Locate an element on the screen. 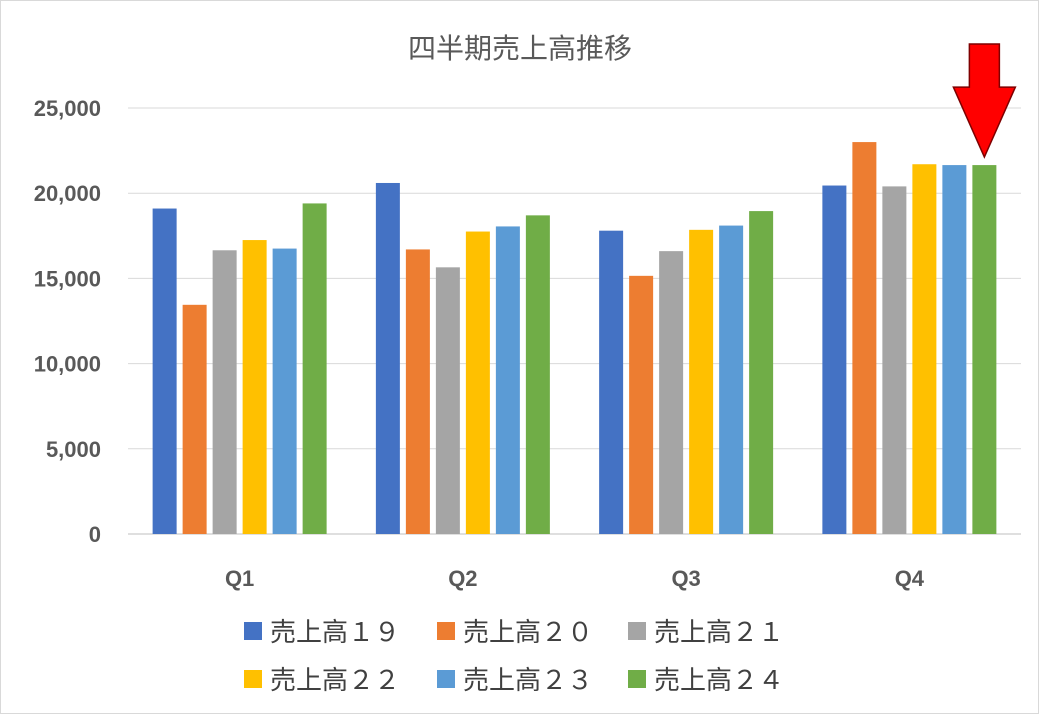  legend-label: 売上高２４ is located at coordinates (719, 681).